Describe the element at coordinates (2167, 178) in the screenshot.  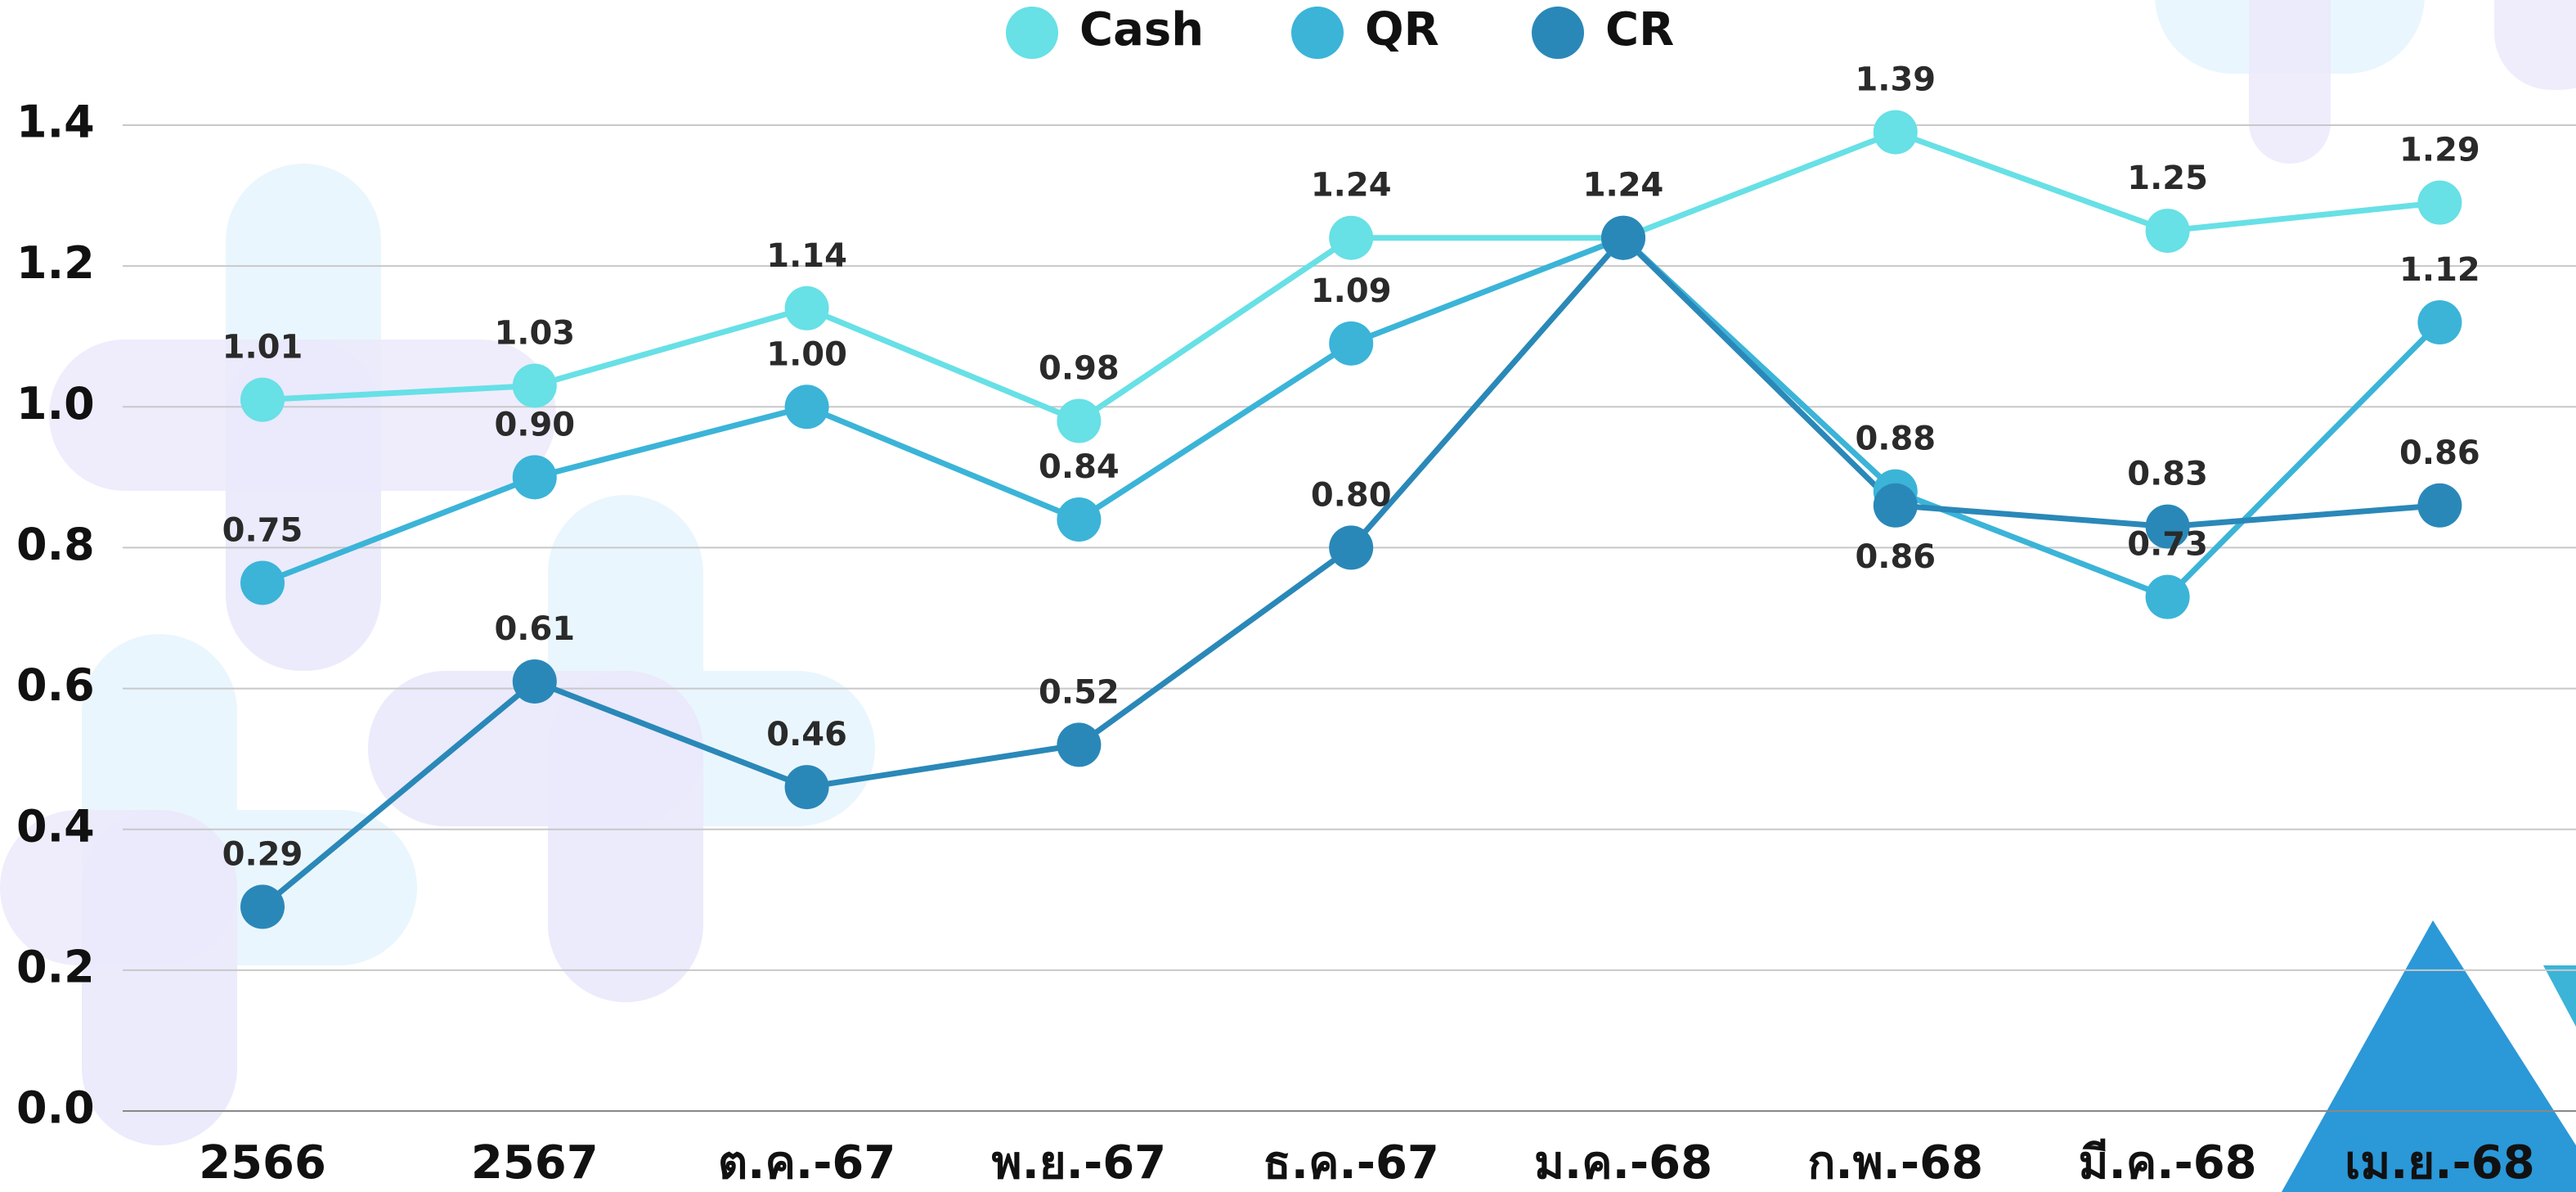
I see `data-label: 1.25` at that location.